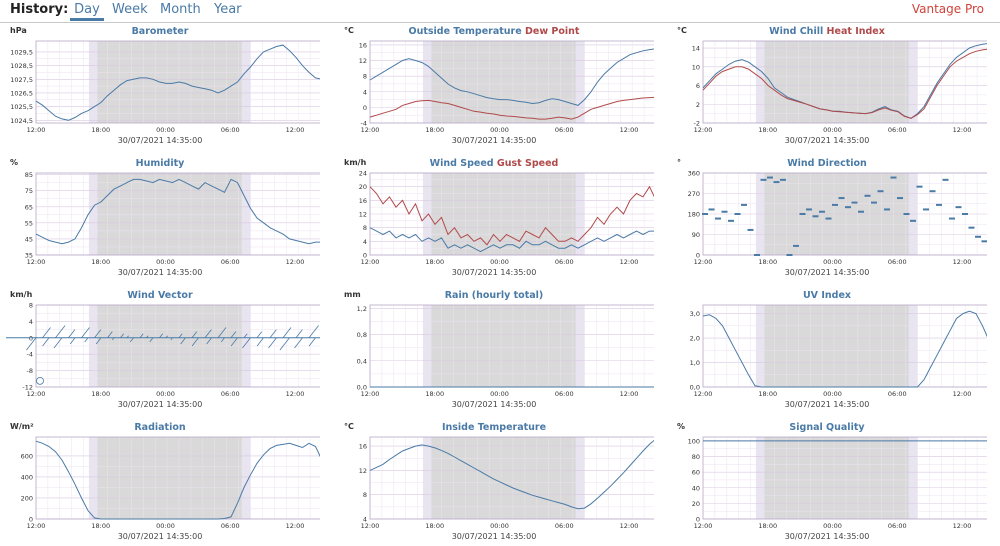  I want to click on radiation-chart: 0 200 400 600 12:00 18:00 00:00 06:00 12:00, so click(170, 483).